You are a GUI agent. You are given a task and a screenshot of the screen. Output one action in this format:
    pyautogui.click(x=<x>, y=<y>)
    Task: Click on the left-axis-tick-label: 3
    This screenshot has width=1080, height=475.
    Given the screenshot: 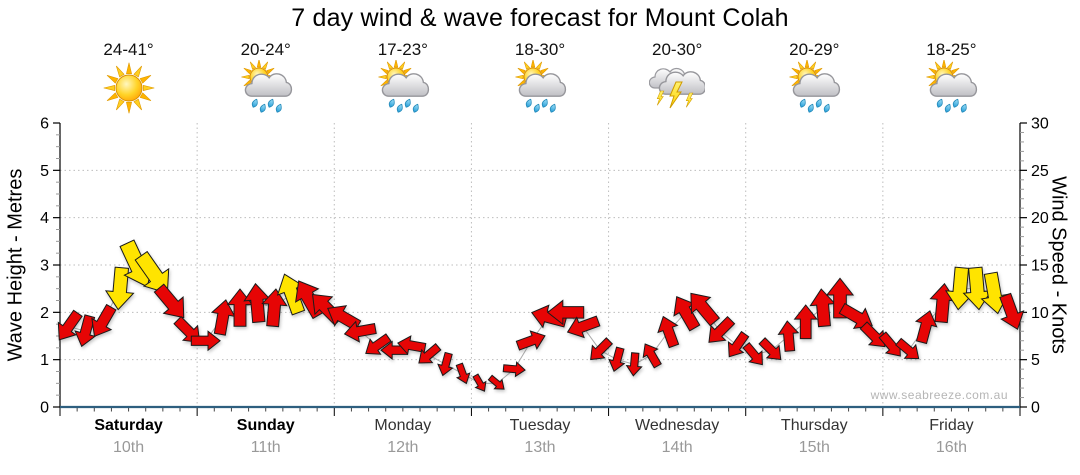 What is the action you would take?
    pyautogui.click(x=44, y=266)
    